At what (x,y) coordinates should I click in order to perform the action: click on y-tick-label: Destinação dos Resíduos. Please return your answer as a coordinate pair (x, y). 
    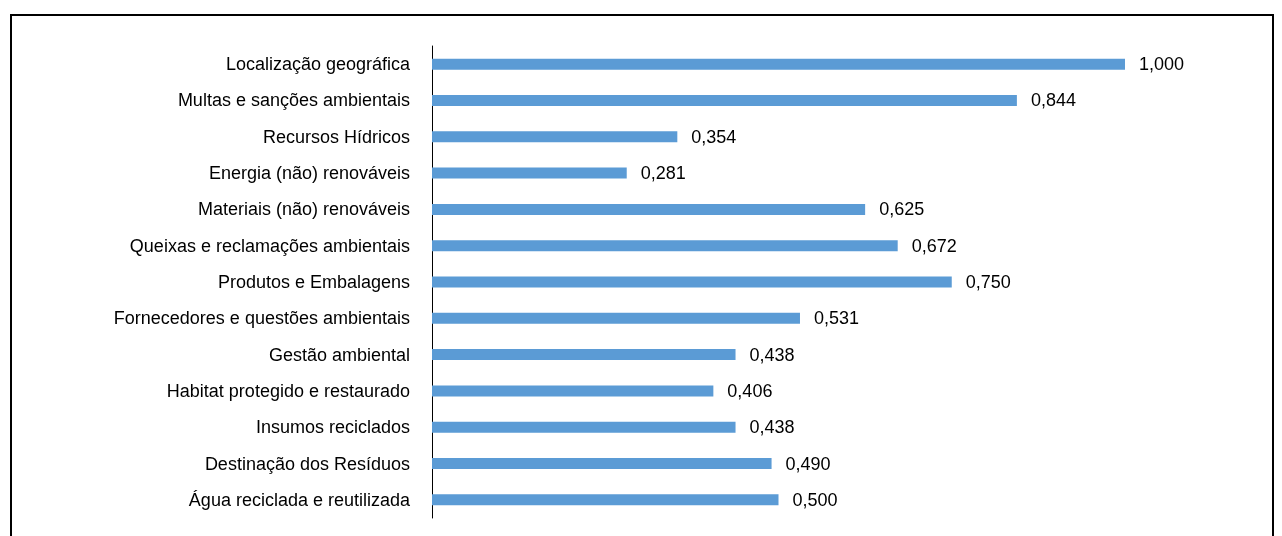
    Looking at the image, I should click on (307, 463).